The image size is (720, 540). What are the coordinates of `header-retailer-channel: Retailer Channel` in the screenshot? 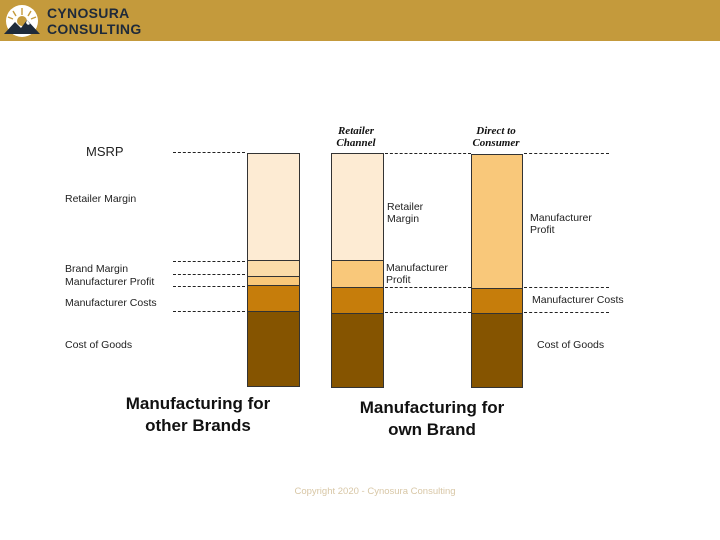 It's located at (356, 137).